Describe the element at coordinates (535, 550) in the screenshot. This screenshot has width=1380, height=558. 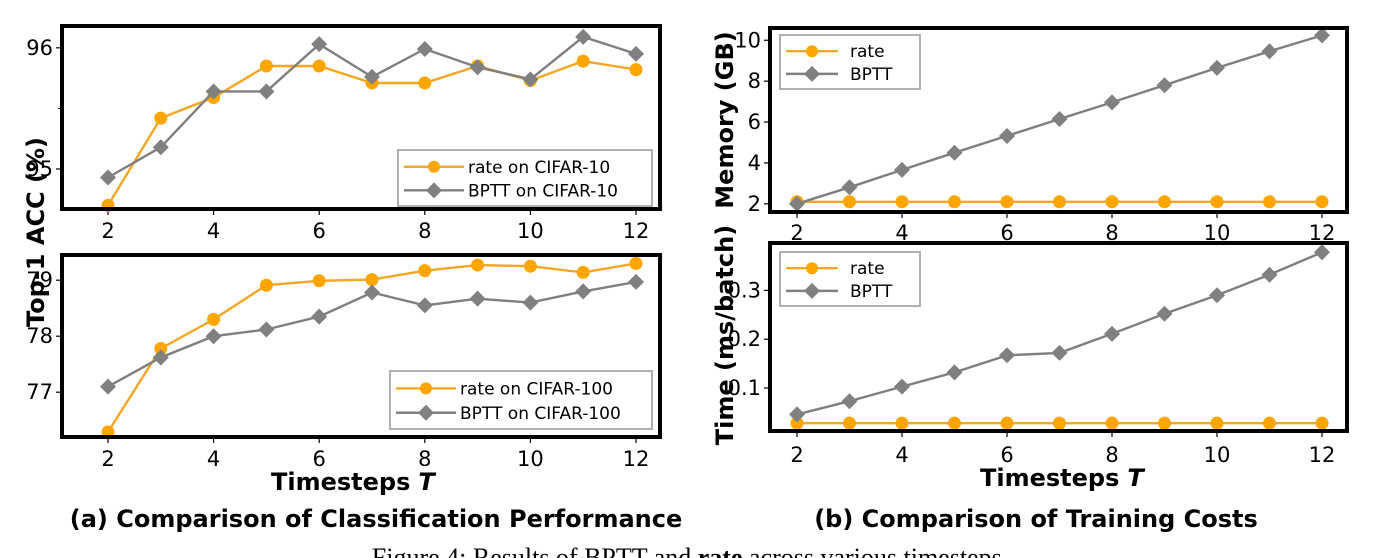
I see `caption-prefix: Figure 4: Results of BPTT and` at that location.